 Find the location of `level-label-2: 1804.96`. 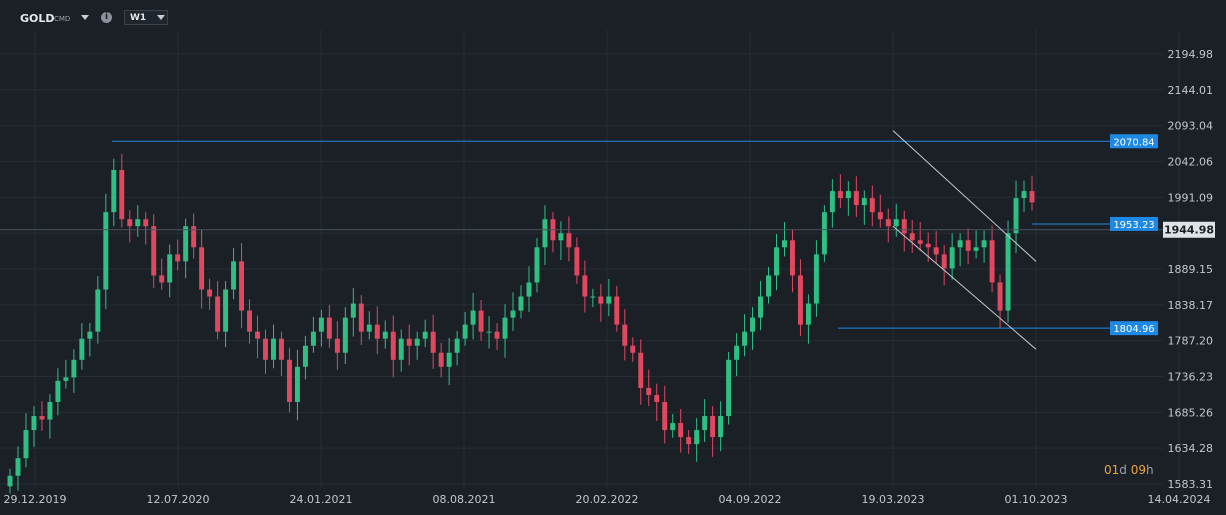

level-label-2: 1804.96 is located at coordinates (1133, 329).